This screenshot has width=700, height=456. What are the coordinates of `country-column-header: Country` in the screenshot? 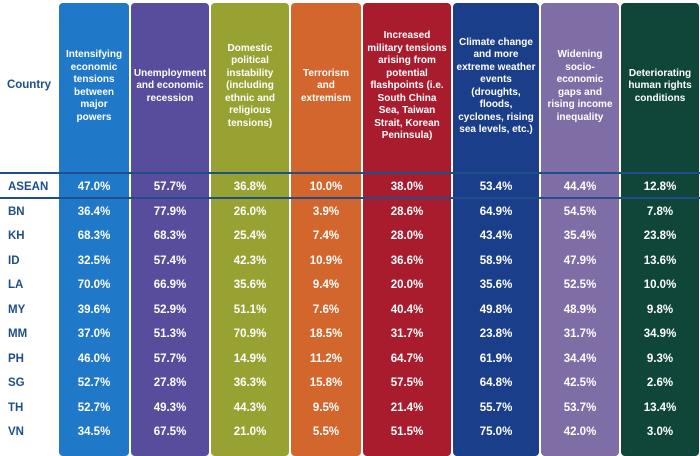 It's located at (29, 85).